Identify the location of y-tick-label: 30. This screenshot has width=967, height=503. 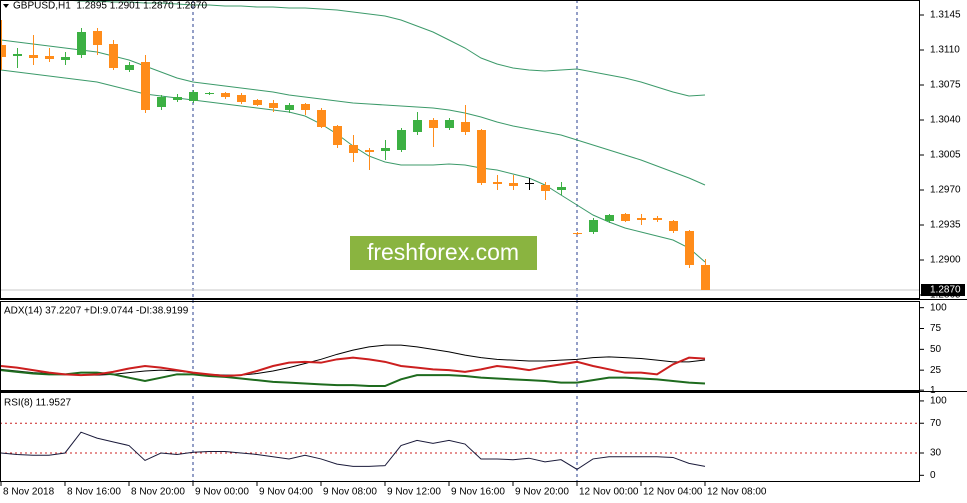
(936, 453).